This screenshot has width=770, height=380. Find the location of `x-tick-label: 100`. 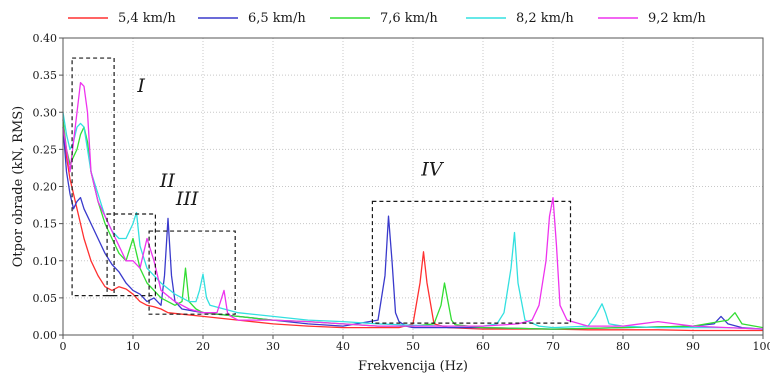

x-tick-label: 100 is located at coordinates (761, 346).